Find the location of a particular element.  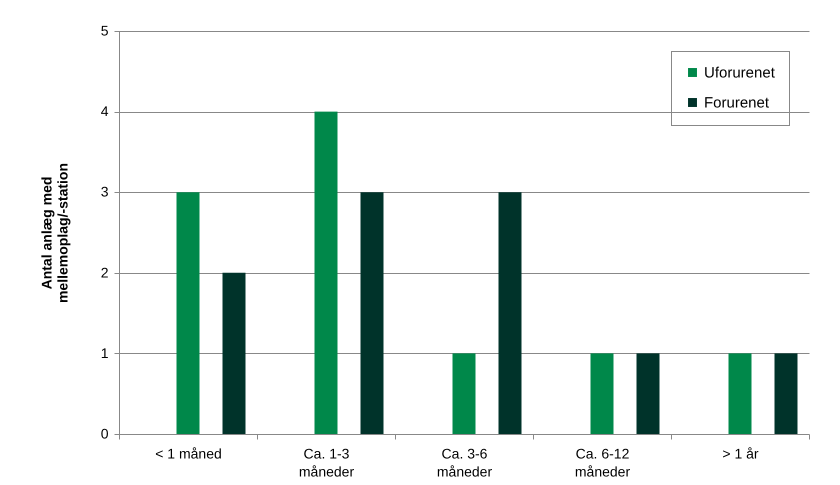

y-tick-label: 5 is located at coordinates (104, 30).